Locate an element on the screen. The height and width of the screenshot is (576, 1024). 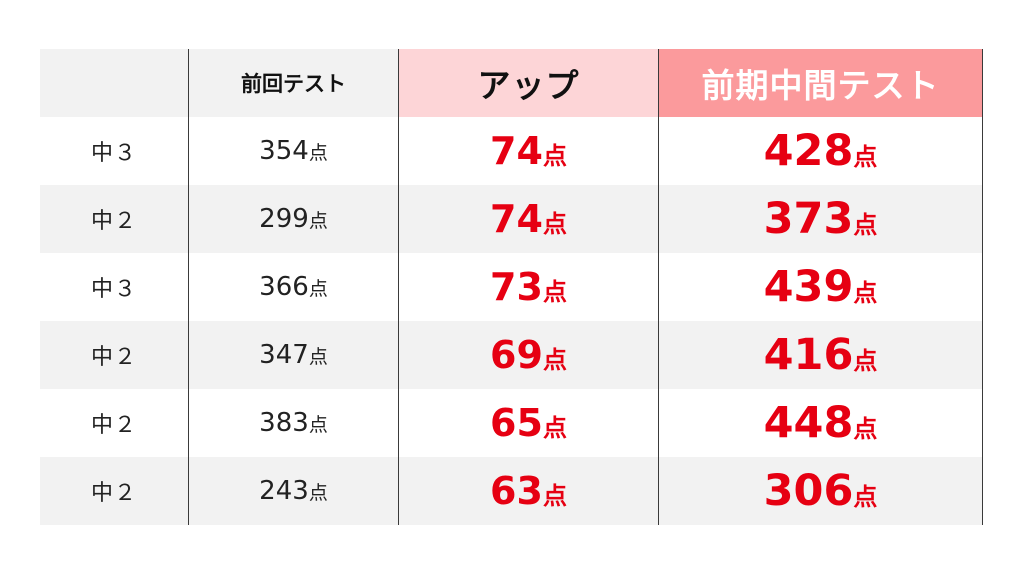
midterm-score-cell: 439 点 is located at coordinates (820, 287).